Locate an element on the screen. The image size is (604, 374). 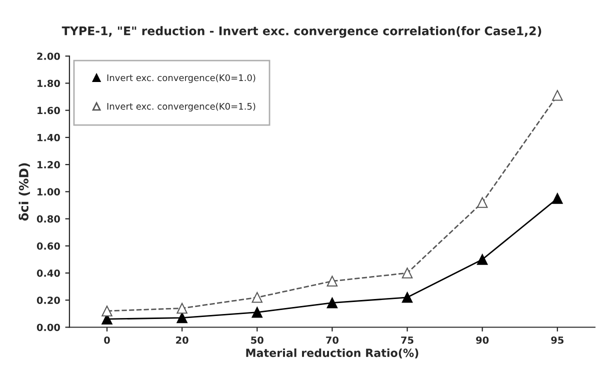
y-tick-label: 2.00 is located at coordinates (48, 56).